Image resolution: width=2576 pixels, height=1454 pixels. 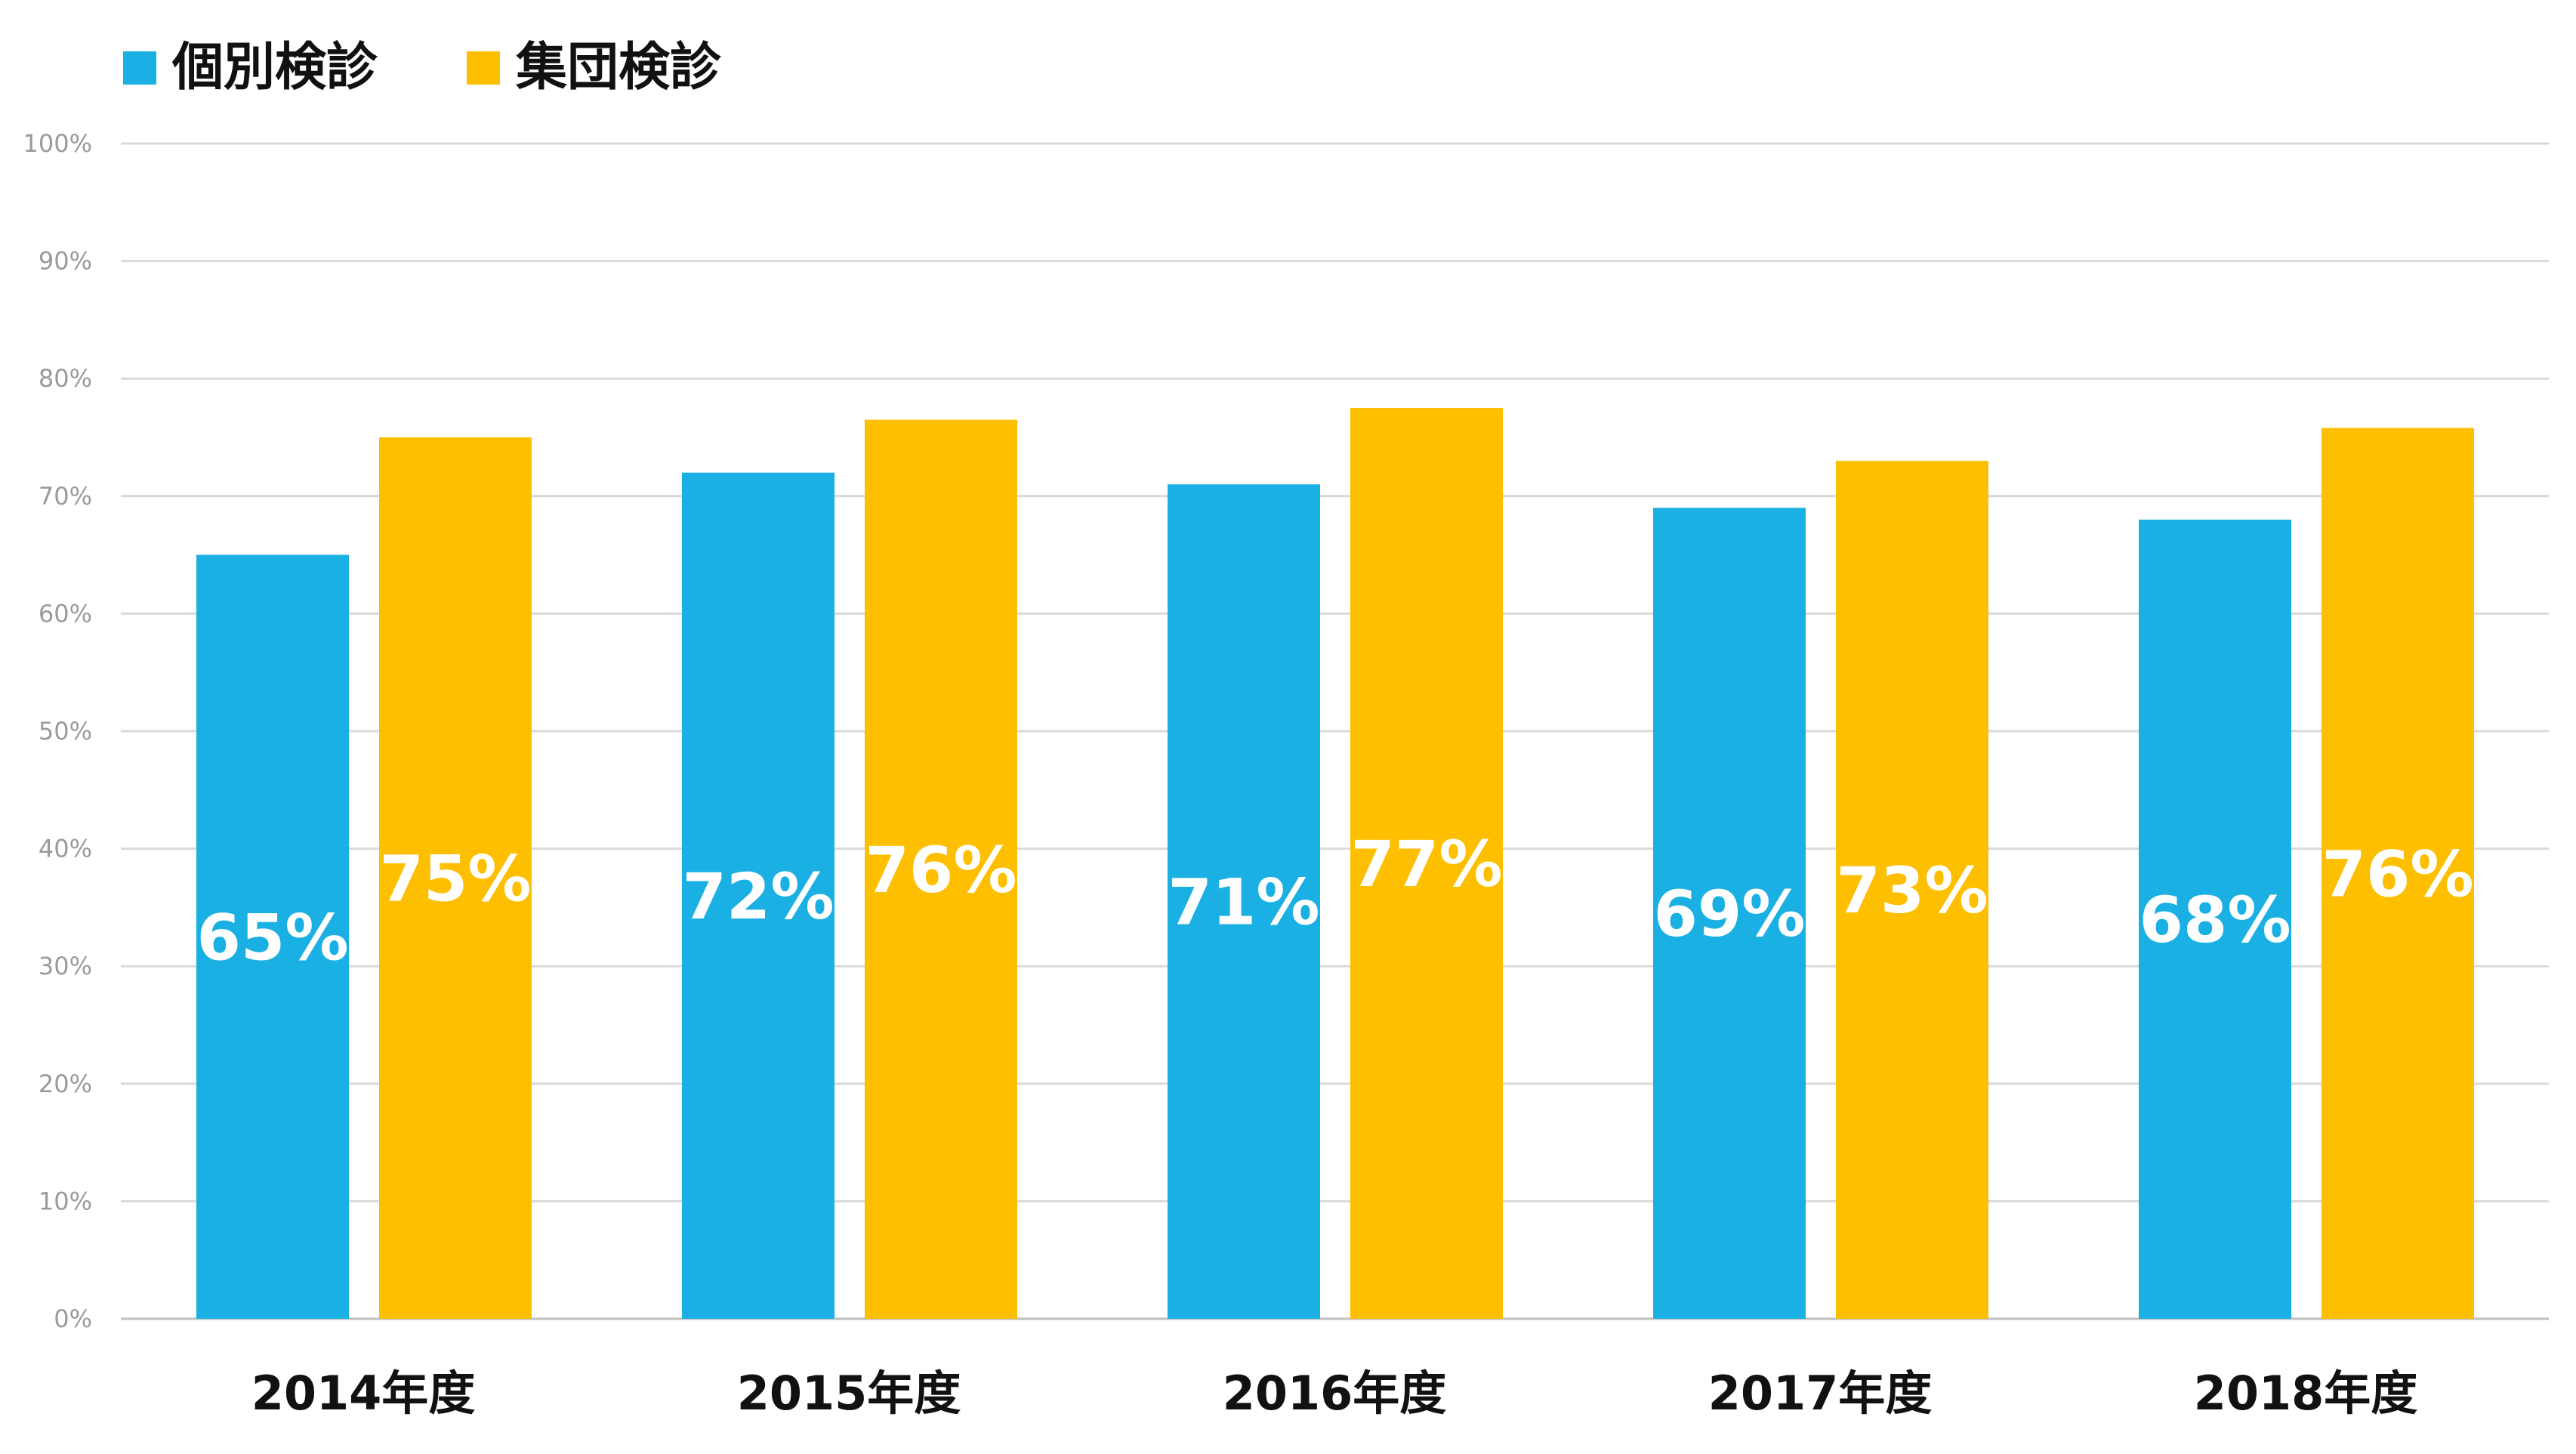 What do you see at coordinates (422, 67) in the screenshot?
I see `legend: 個別検診 集団検診` at bounding box center [422, 67].